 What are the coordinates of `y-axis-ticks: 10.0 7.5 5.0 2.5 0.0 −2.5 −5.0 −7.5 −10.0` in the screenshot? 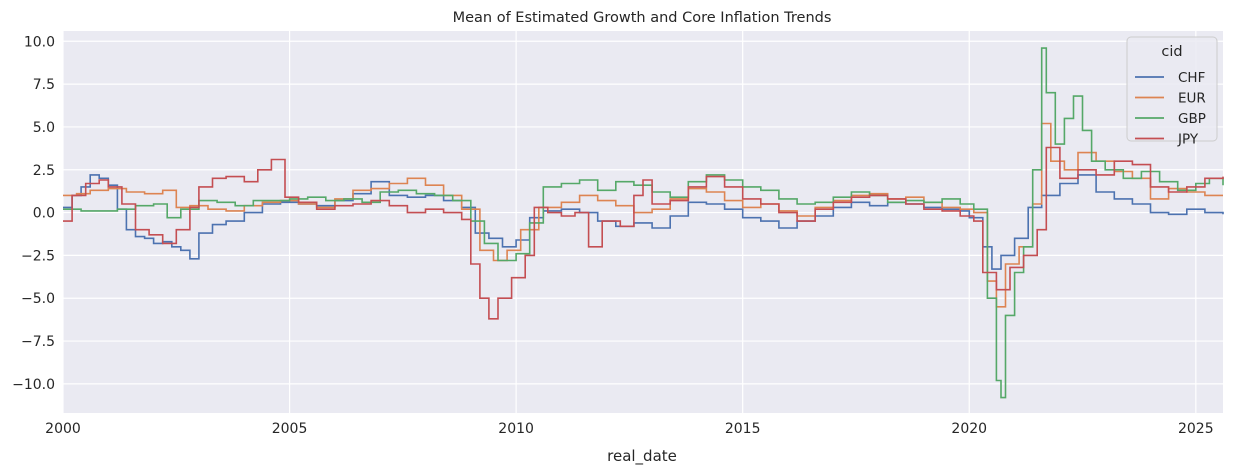 It's located at (33, 213).